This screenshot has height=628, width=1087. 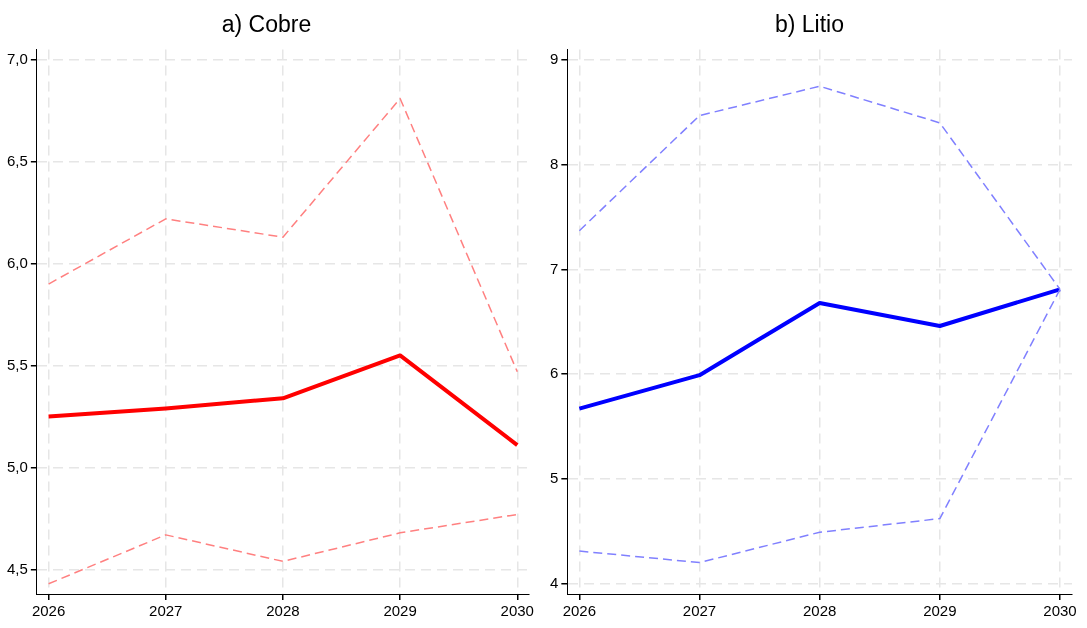 I want to click on y-tick-label: 6, so click(x=554, y=373).